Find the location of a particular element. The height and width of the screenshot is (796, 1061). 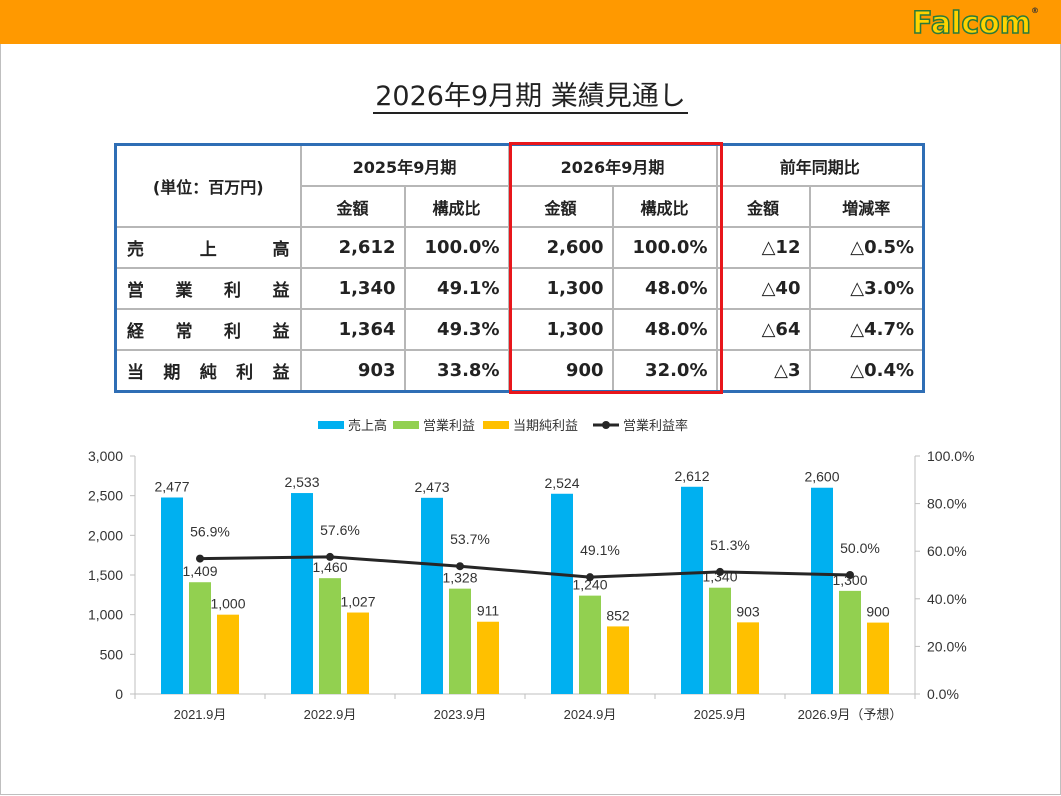

table-cell: 2,612 is located at coordinates (352, 247).